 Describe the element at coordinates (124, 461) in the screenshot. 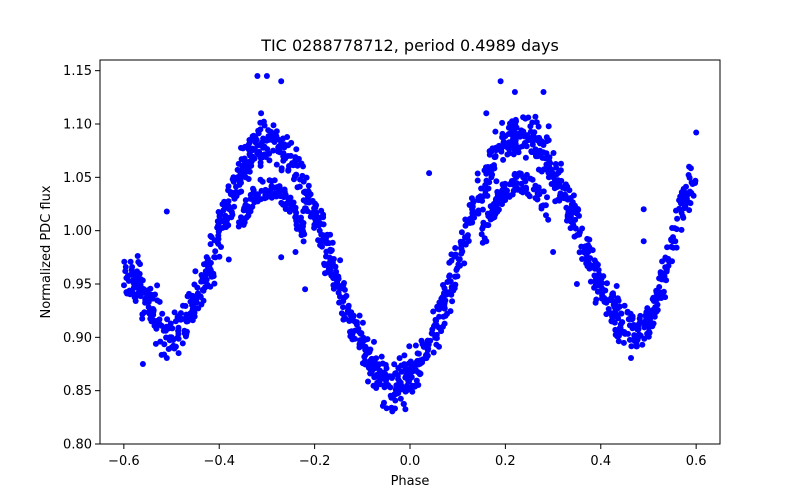

I see `x-tick-label: −0.6` at that location.